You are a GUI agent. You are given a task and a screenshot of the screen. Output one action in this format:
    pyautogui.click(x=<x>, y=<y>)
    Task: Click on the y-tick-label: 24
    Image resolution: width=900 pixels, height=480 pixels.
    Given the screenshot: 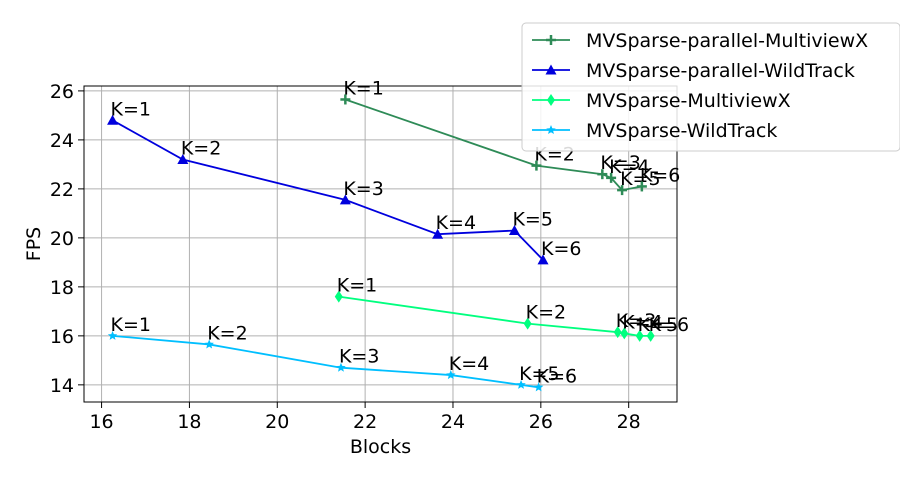 What is the action you would take?
    pyautogui.click(x=62, y=141)
    